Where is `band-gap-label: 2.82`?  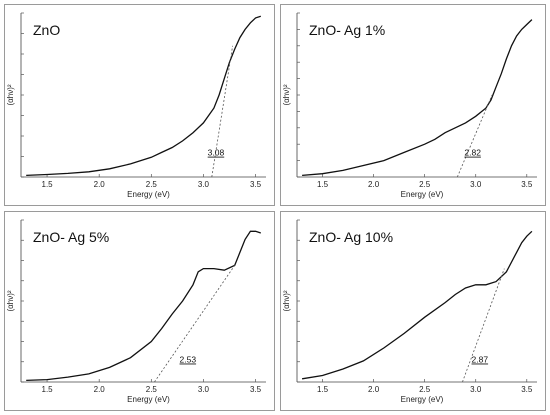 band-gap-label: 2.82 is located at coordinates (472, 153).